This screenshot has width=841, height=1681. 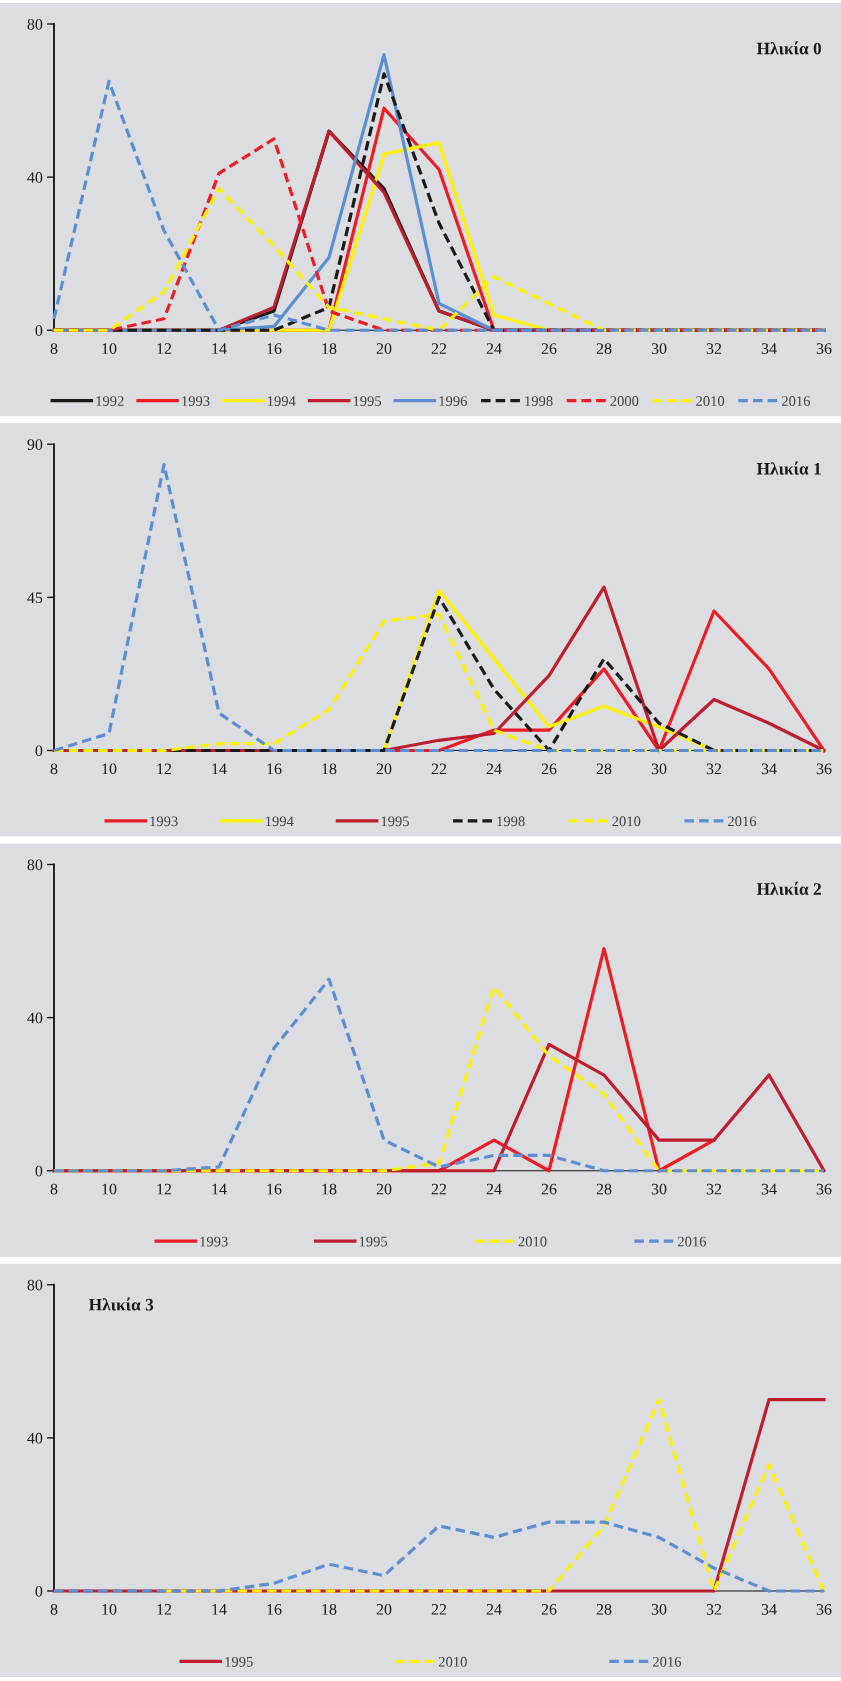 I want to click on legend-label: 2000, so click(x=624, y=401).